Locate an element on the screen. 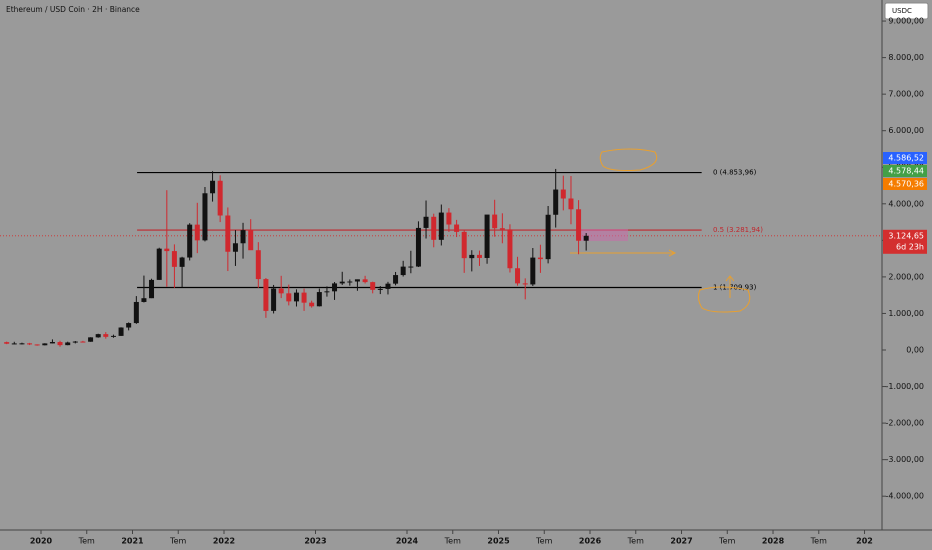 This screenshot has height=550, width=932. y-tick-label: 9.000,00 is located at coordinates (906, 21).